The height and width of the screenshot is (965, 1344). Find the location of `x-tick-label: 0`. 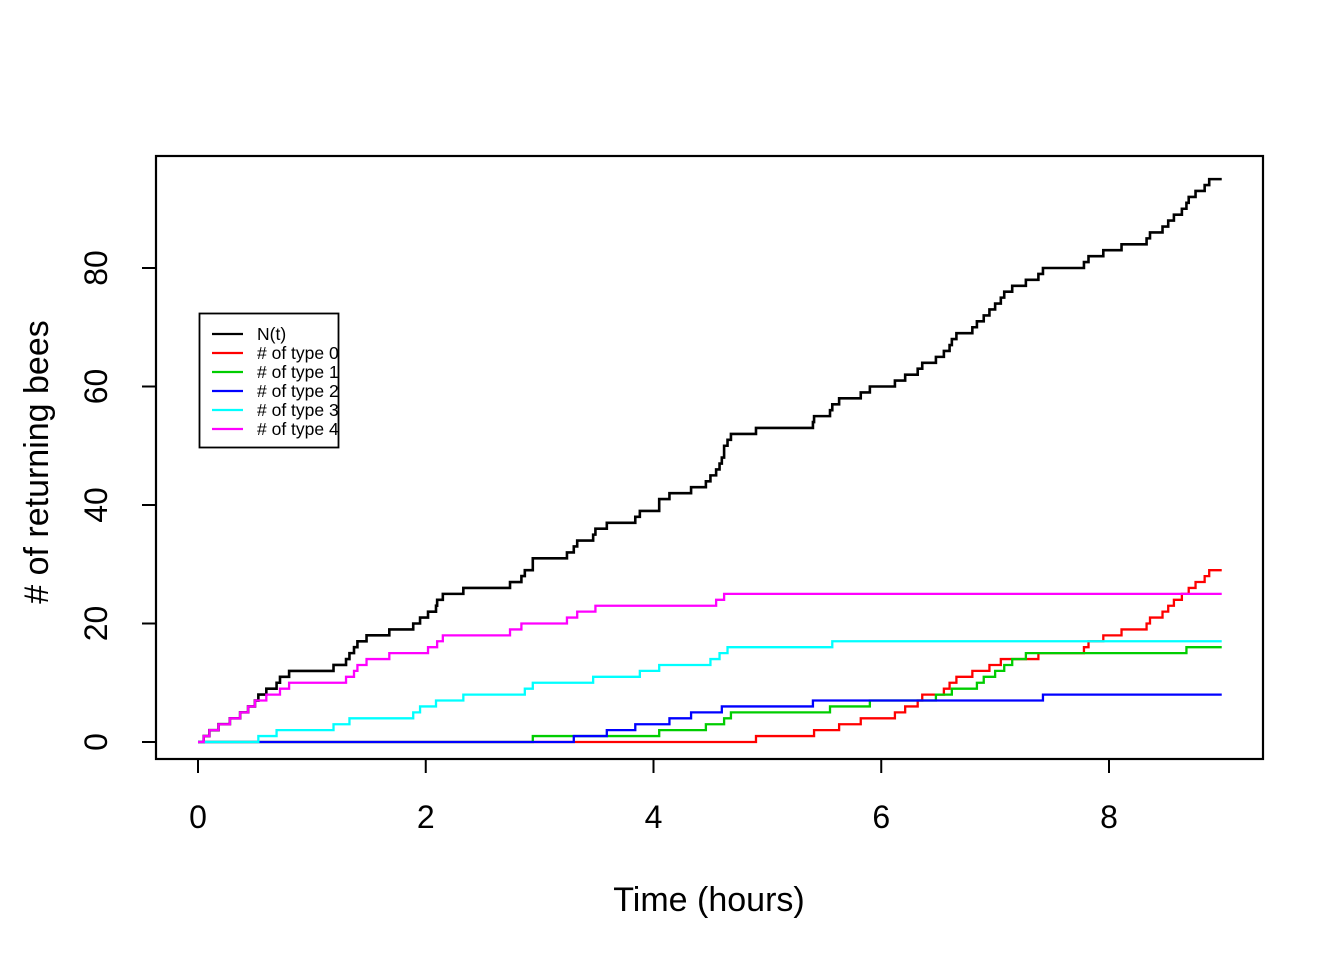

x-tick-label: 0 is located at coordinates (198, 817).